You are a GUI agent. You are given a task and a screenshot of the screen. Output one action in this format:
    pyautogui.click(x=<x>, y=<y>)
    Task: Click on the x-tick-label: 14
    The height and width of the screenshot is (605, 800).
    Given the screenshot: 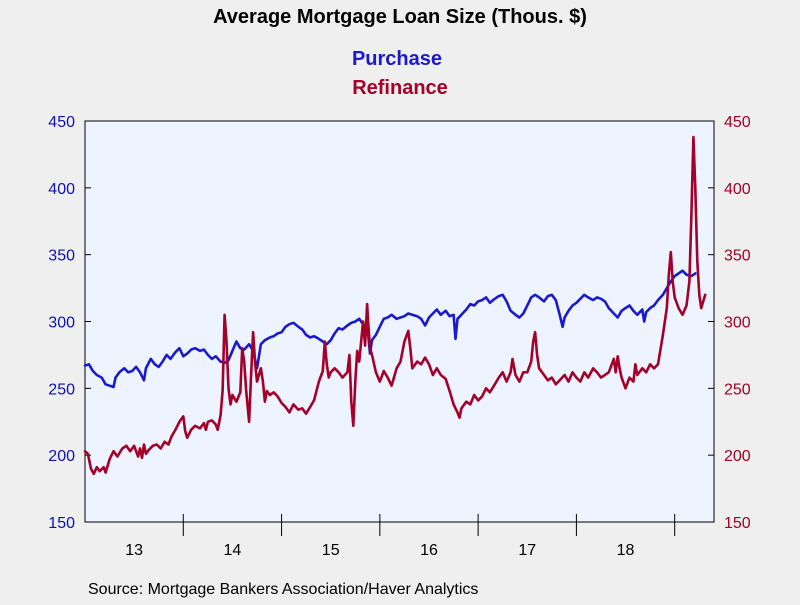 What is the action you would take?
    pyautogui.click(x=233, y=550)
    